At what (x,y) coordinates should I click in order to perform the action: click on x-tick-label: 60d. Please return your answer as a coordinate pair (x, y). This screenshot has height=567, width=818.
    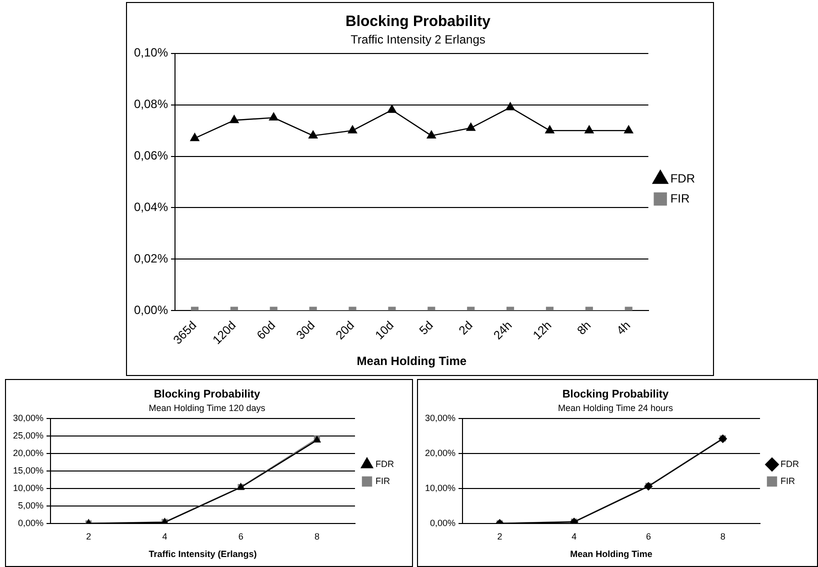
    Looking at the image, I should click on (266, 330).